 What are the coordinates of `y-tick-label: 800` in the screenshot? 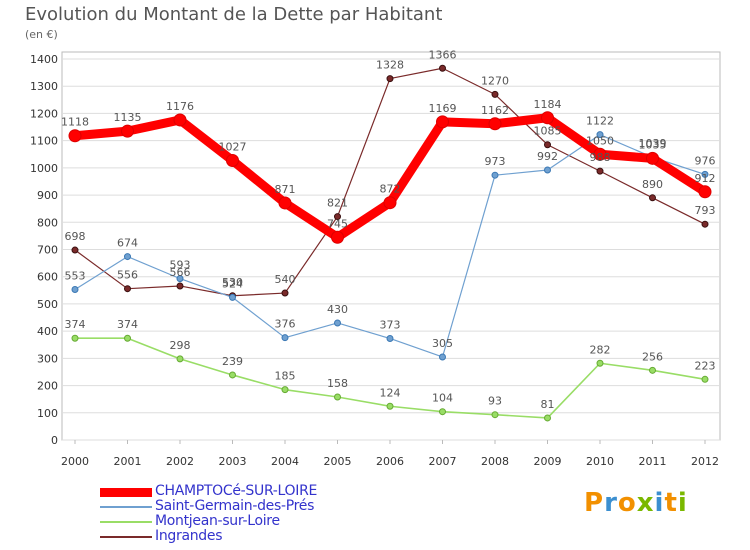 It's located at (47, 222).